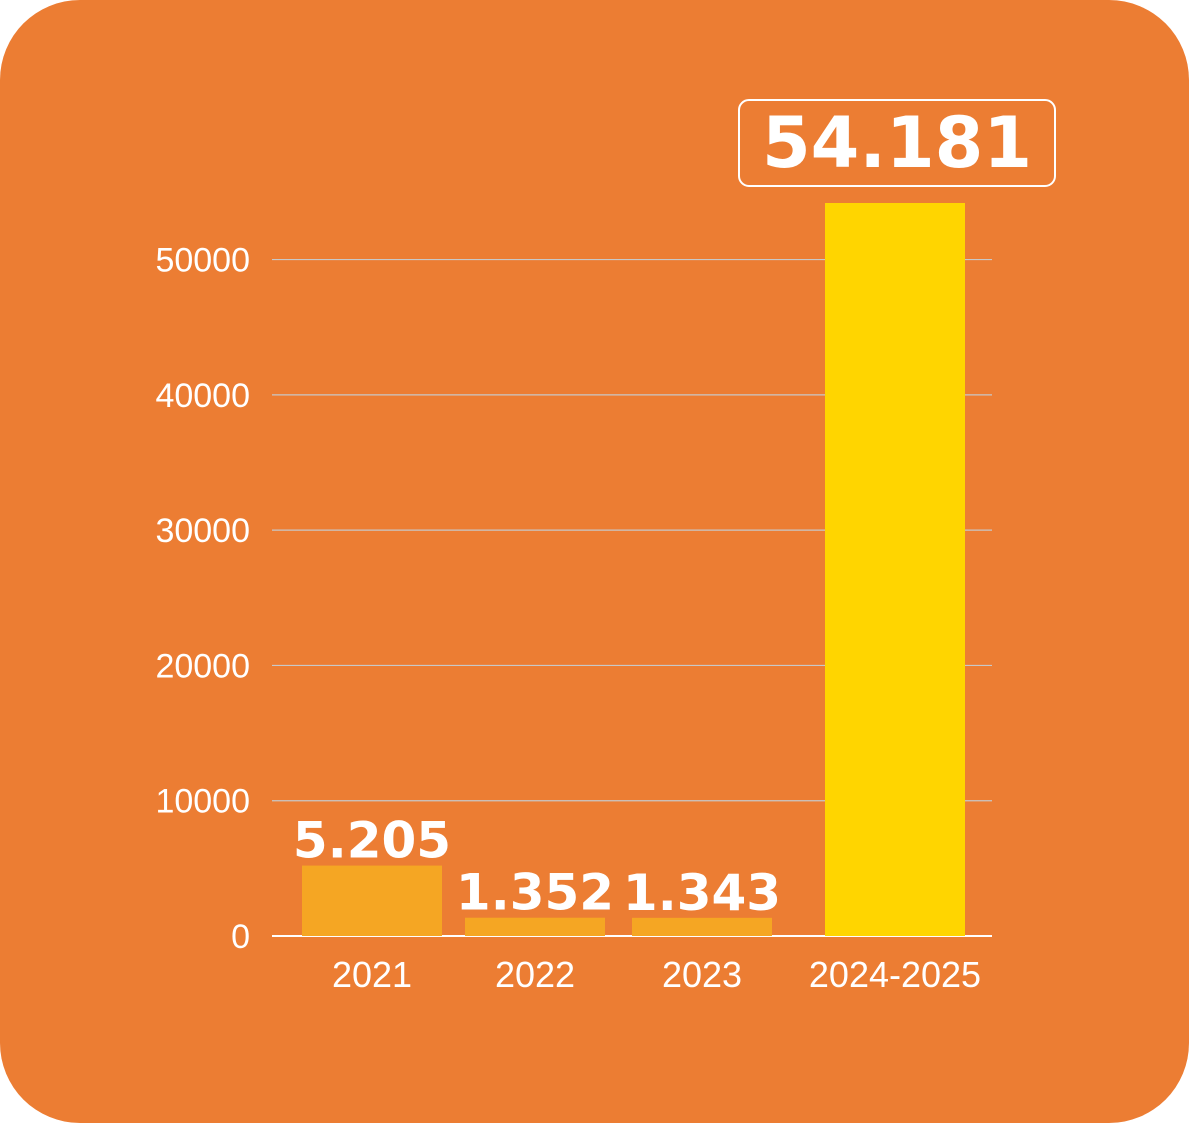  What do you see at coordinates (202, 666) in the screenshot?
I see `y-tick-label: 20000` at bounding box center [202, 666].